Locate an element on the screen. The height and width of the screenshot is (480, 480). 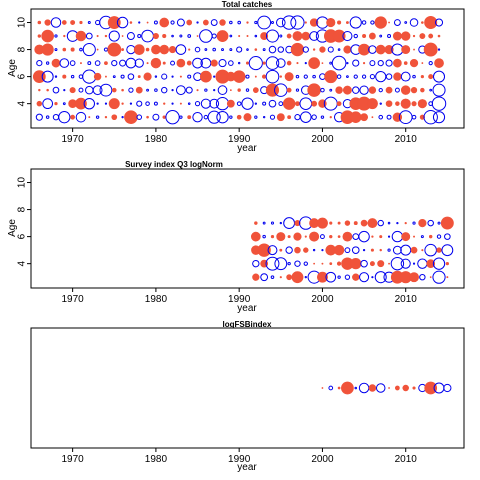
x-axis: 1970 1980 1990 2000 2010 is located at coordinates (239, 136).